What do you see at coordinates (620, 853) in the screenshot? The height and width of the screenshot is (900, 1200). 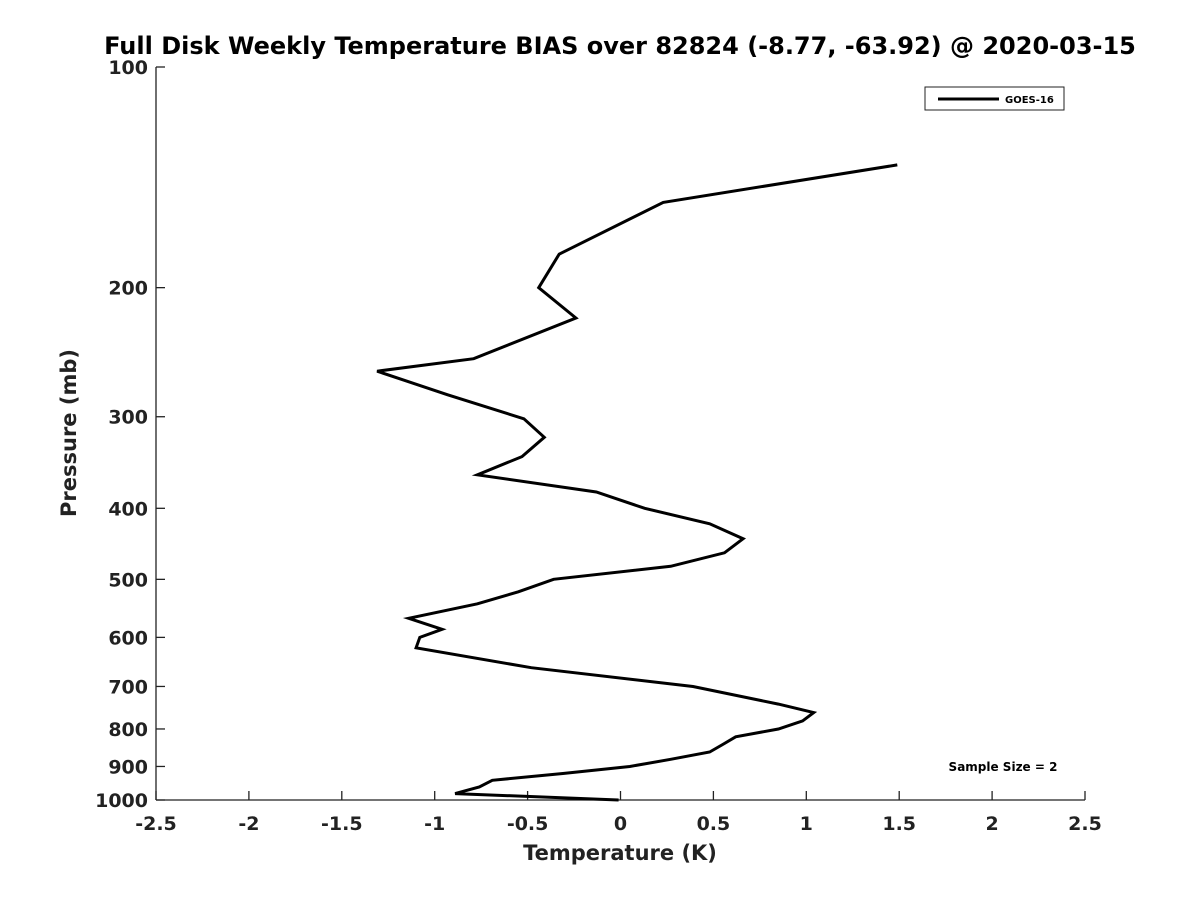 I see `x-axis-label: Temperature (K)` at bounding box center [620, 853].